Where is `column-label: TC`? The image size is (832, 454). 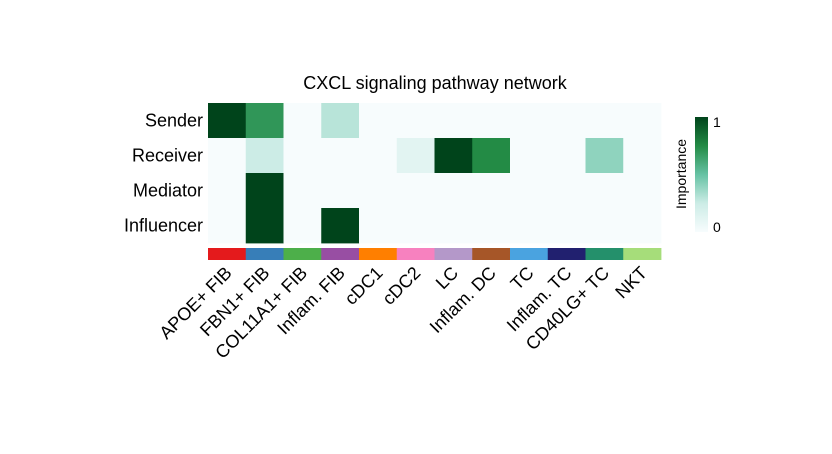 column-label: TC is located at coordinates (522, 278).